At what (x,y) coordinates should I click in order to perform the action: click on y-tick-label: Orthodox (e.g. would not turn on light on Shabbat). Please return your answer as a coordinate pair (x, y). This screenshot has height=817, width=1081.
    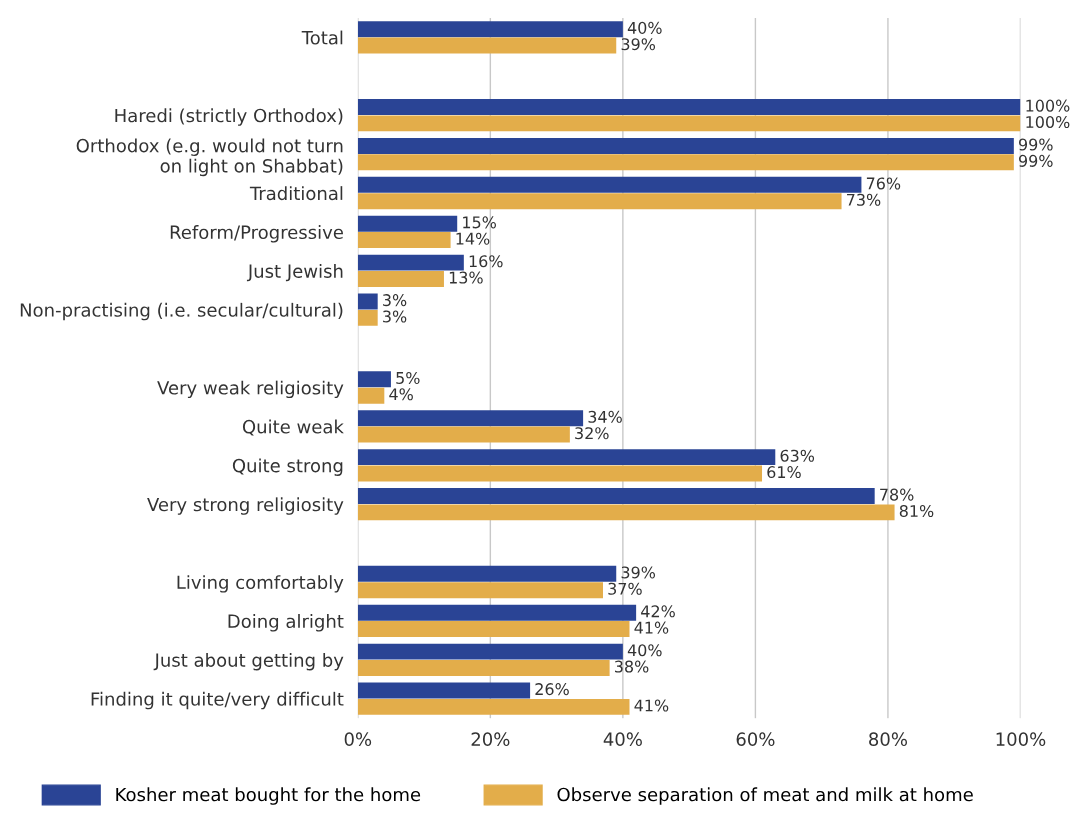
    Looking at the image, I should click on (209, 157).